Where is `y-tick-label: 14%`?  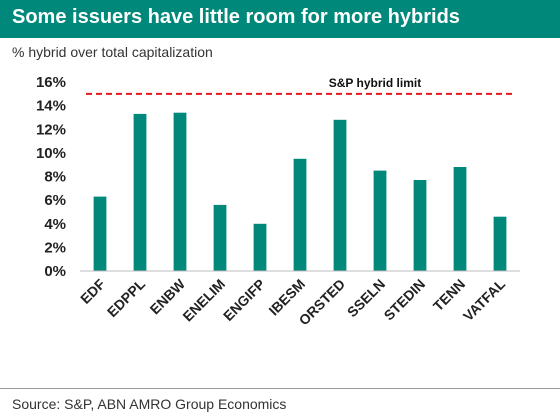 y-tick-label: 14% is located at coordinates (51, 106).